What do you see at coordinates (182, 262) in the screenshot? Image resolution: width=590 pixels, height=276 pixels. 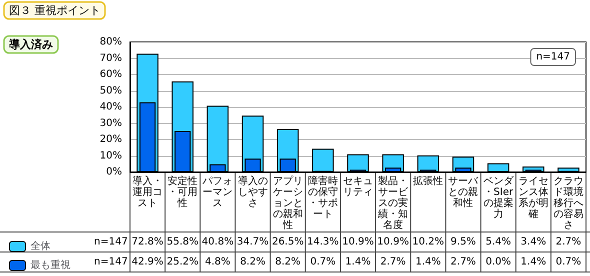 I see `data-label: 25.2%` at bounding box center [182, 262].